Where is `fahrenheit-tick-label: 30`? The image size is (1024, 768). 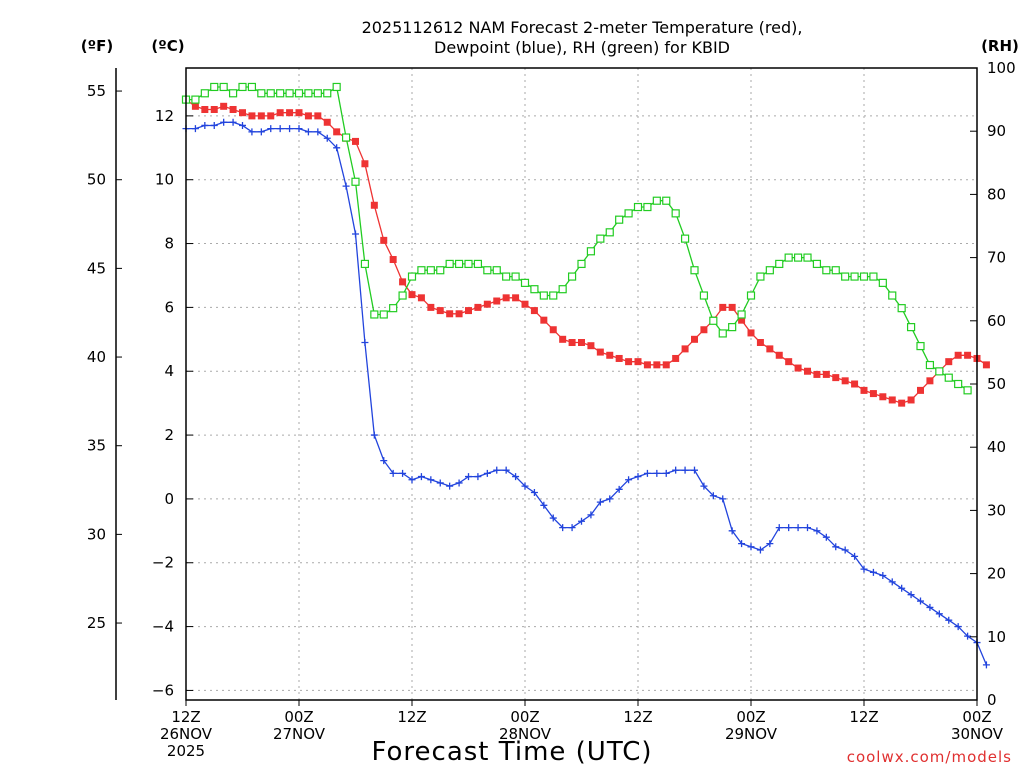 fahrenheit-tick-label: 30 is located at coordinates (96, 534).